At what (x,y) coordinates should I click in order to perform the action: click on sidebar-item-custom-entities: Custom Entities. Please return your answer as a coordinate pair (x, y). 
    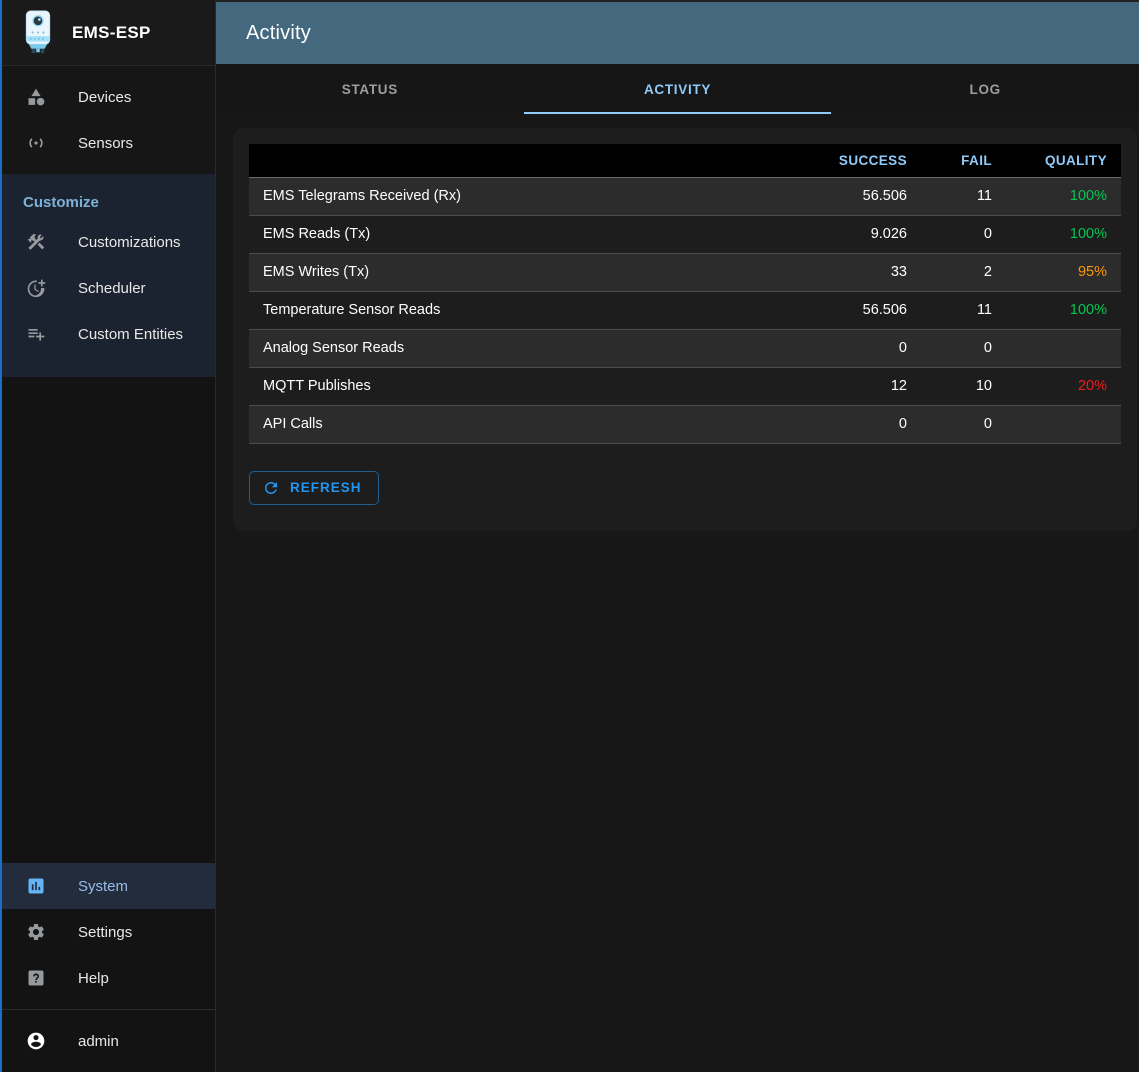
    Looking at the image, I should click on (107, 334).